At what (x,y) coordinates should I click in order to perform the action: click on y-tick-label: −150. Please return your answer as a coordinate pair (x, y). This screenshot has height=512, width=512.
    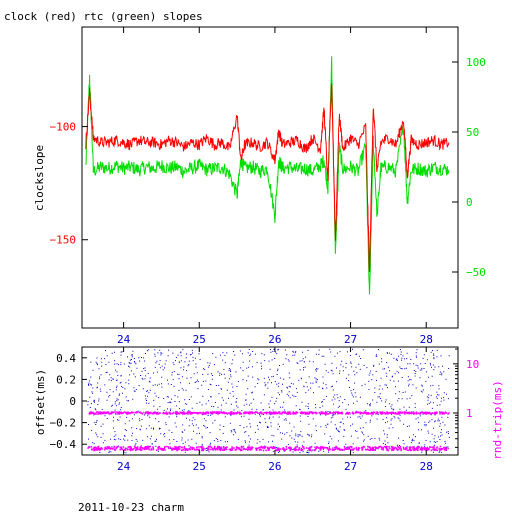
    Looking at the image, I should click on (63, 240).